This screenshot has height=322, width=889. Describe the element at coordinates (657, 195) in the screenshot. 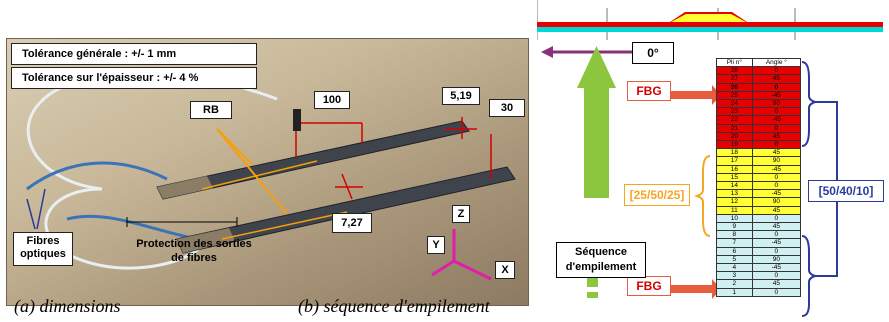

I see `bracket-middle-label: [25/50/25]` at that location.